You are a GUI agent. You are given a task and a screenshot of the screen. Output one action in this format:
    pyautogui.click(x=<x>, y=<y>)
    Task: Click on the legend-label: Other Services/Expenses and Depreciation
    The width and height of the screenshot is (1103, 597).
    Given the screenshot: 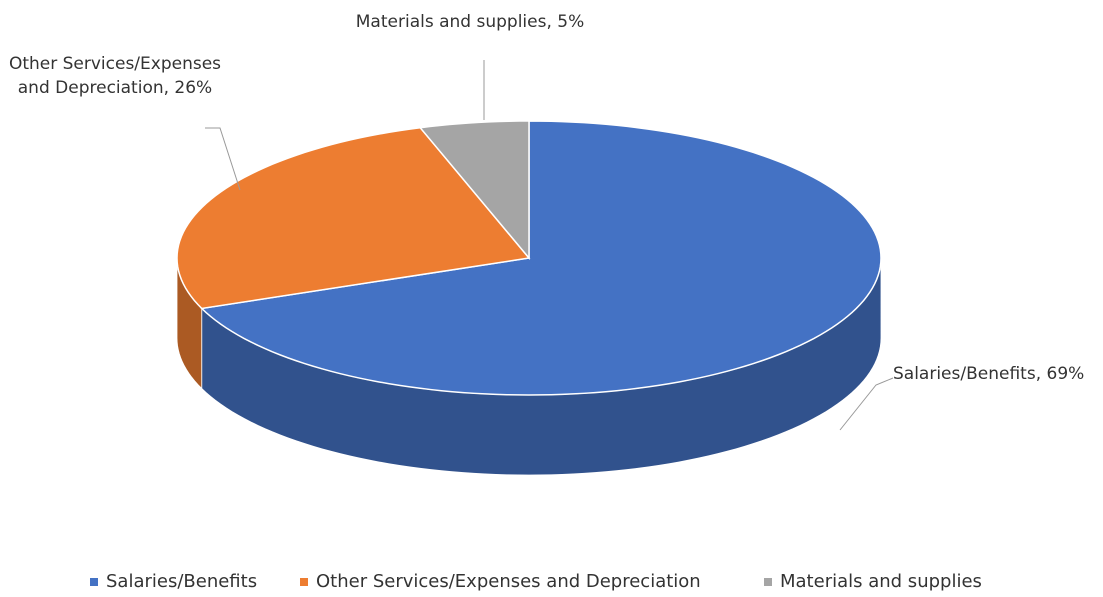 What is the action you would take?
    pyautogui.click(x=508, y=581)
    